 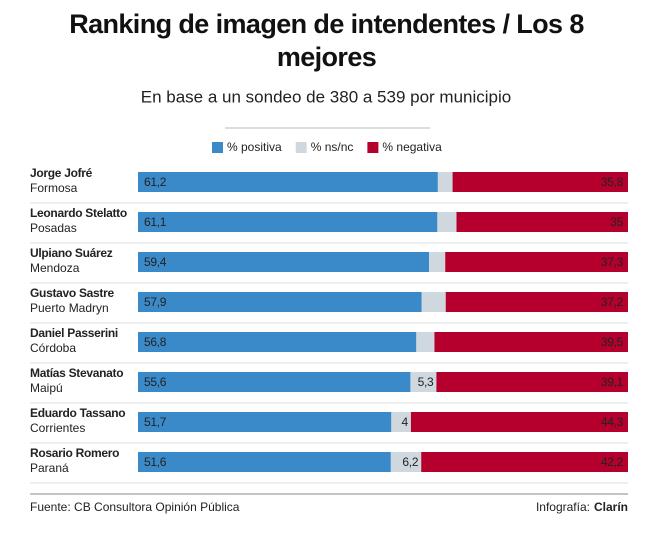 I want to click on category-sublabel: Puerto Madryn, so click(x=69, y=308).